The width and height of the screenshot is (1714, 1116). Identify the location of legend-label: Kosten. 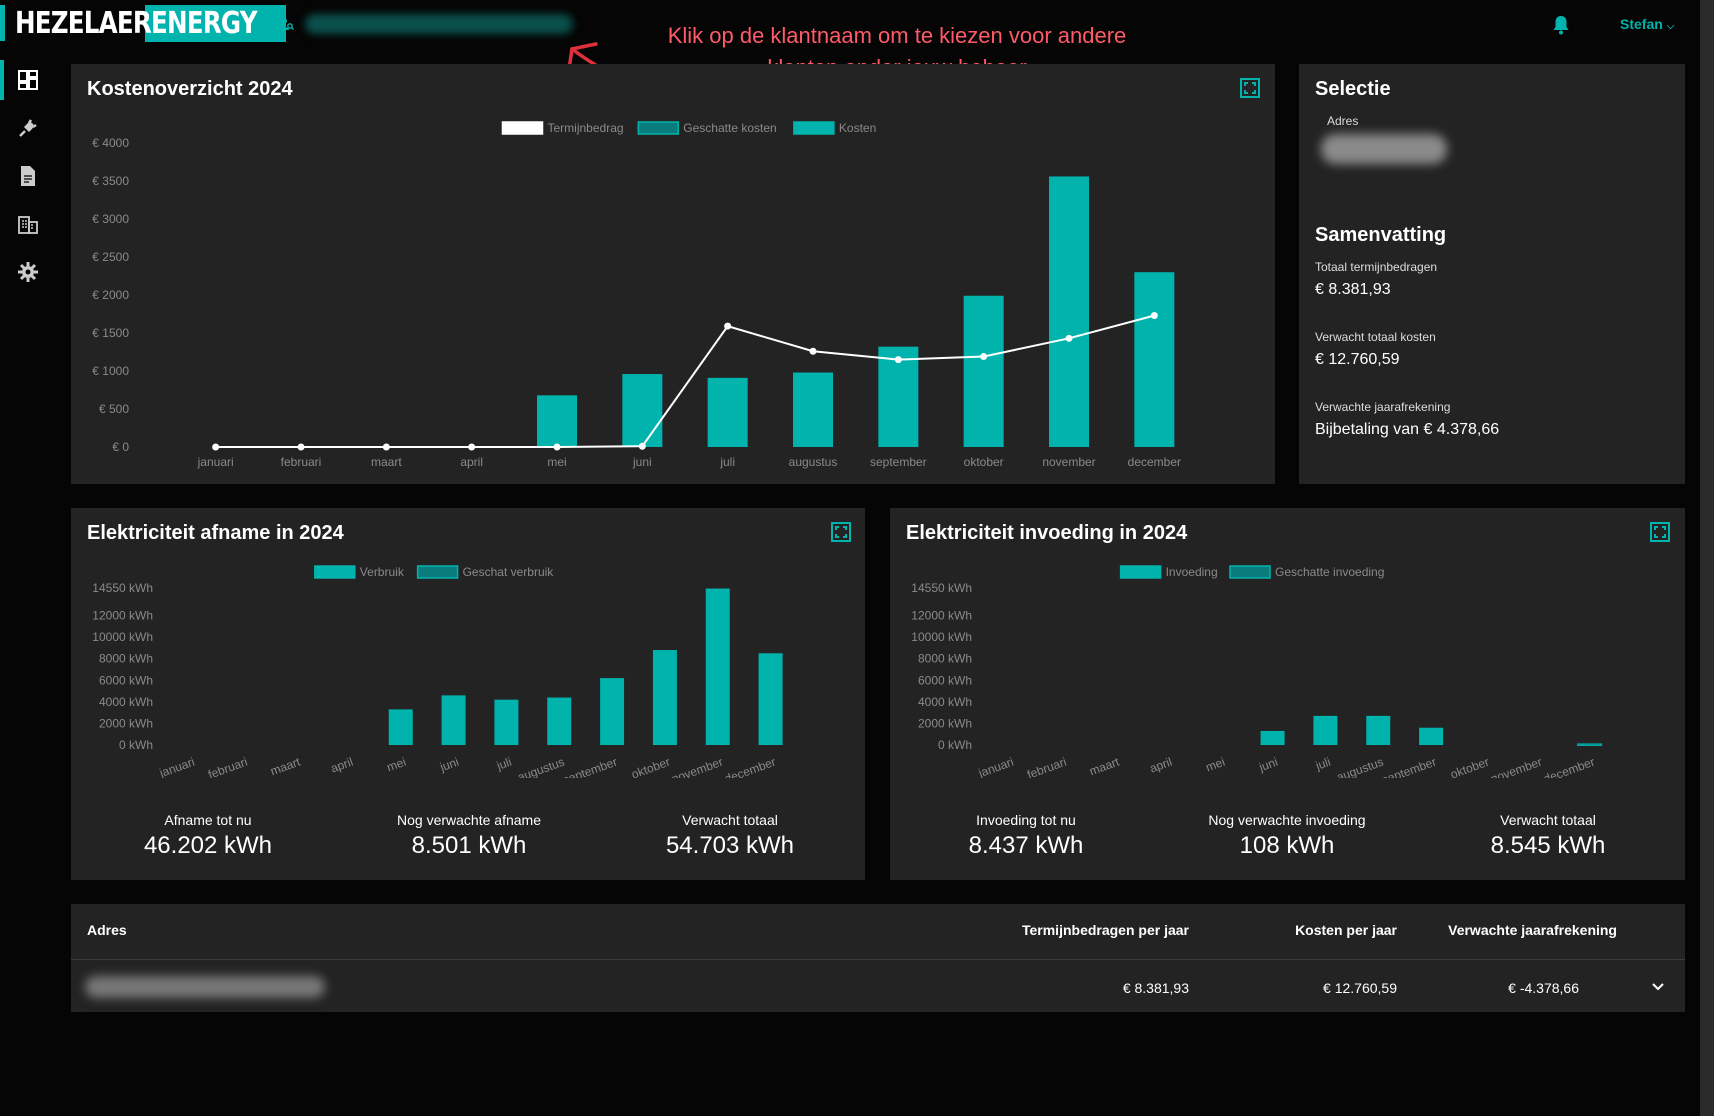
(857, 128).